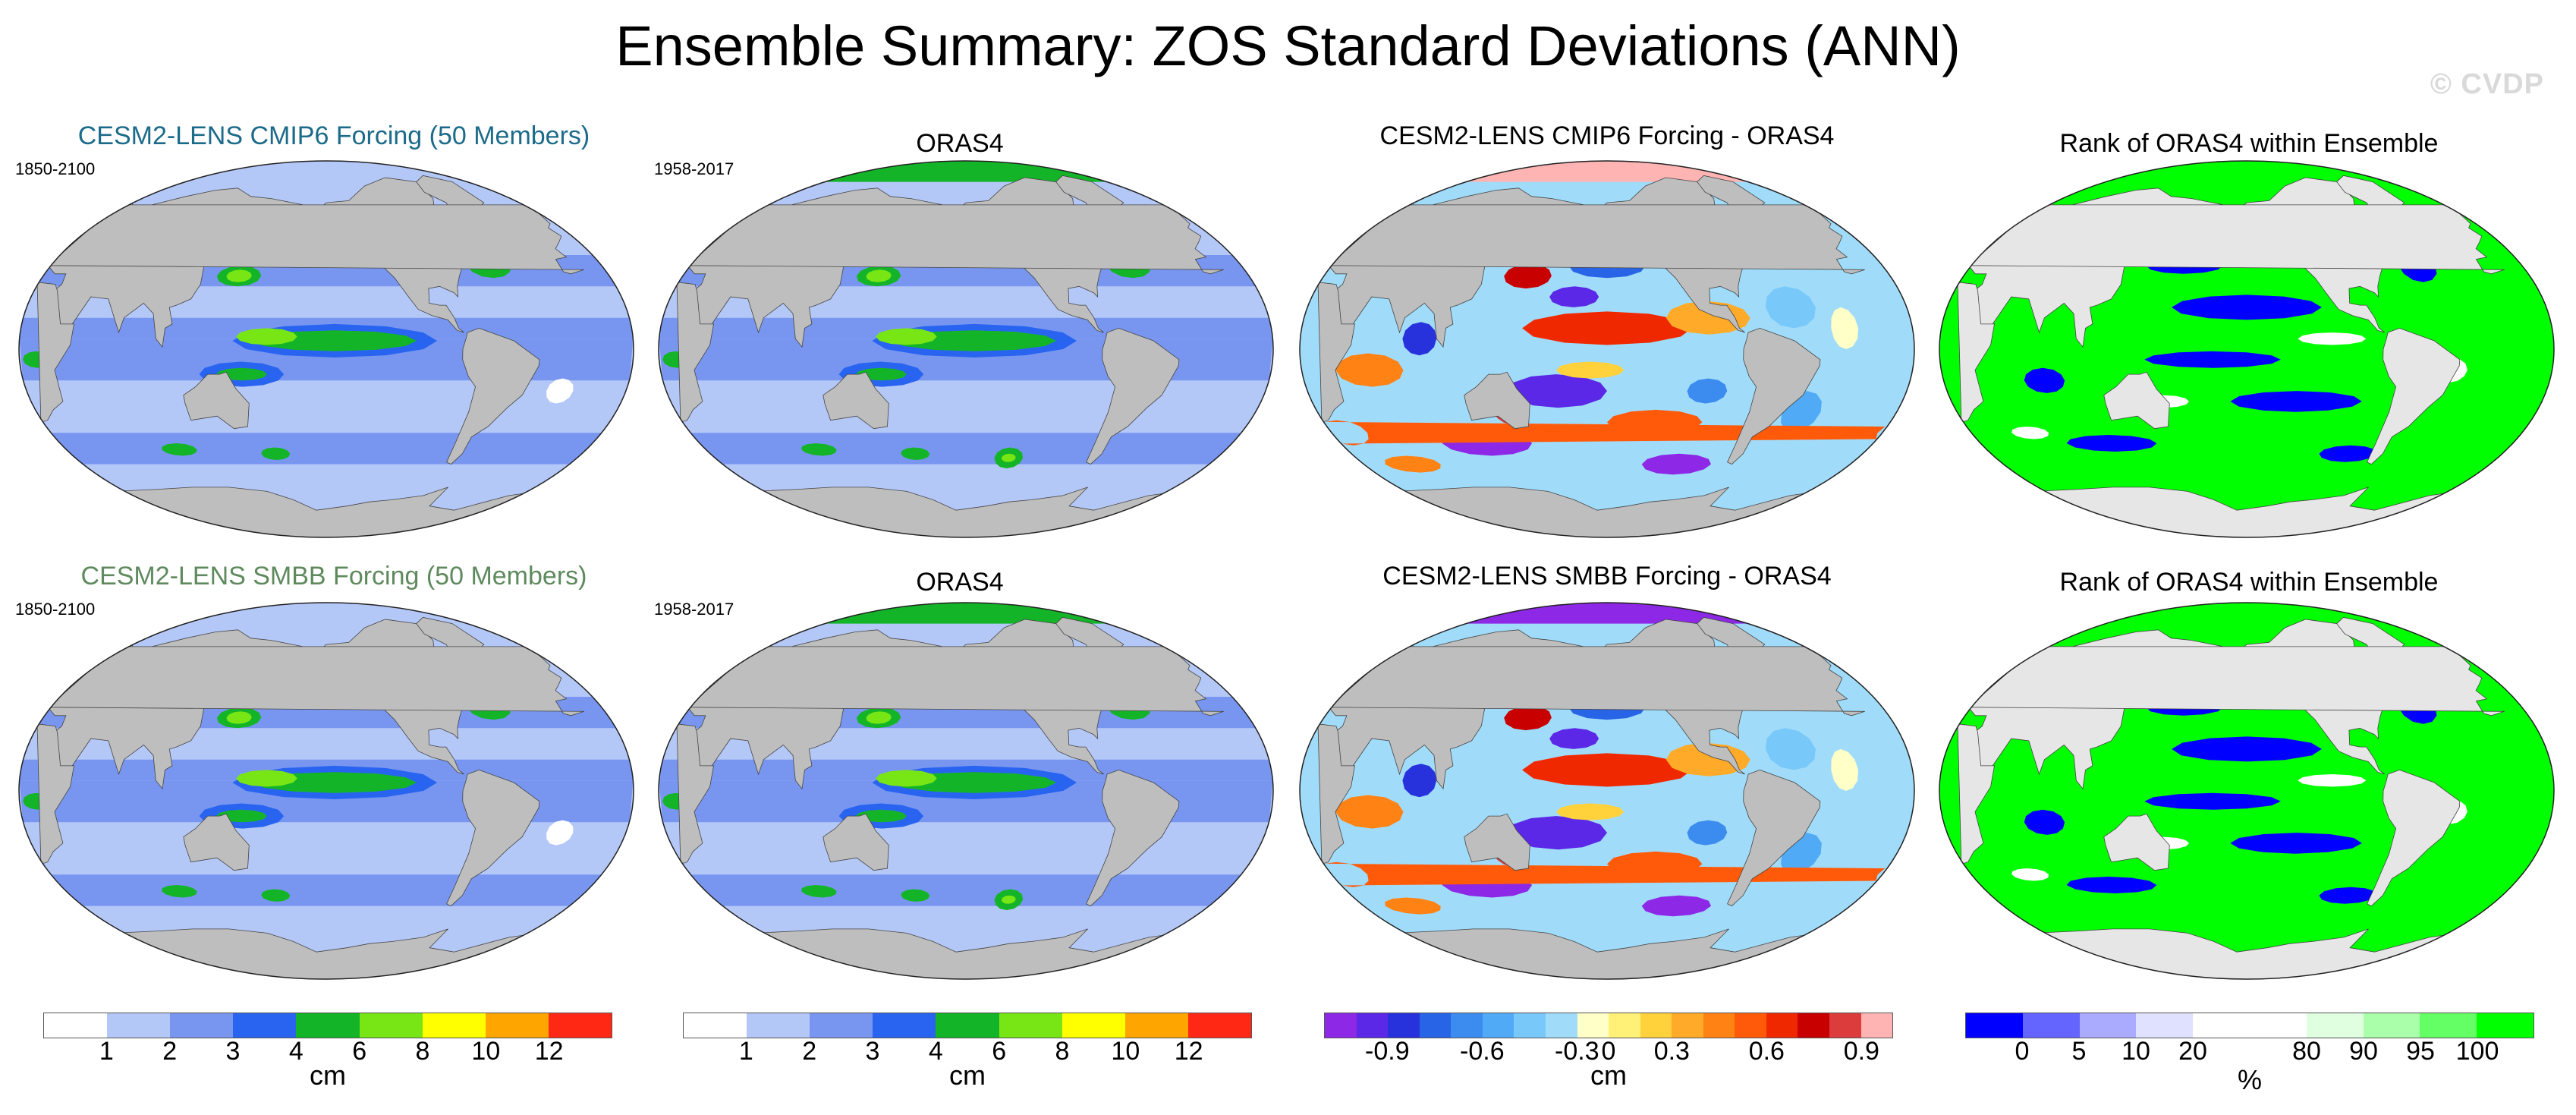  What do you see at coordinates (333, 576) in the screenshot?
I see `panel-title-r2-c1: CESM2-LENS SMBB Forcing (50 Members)` at bounding box center [333, 576].